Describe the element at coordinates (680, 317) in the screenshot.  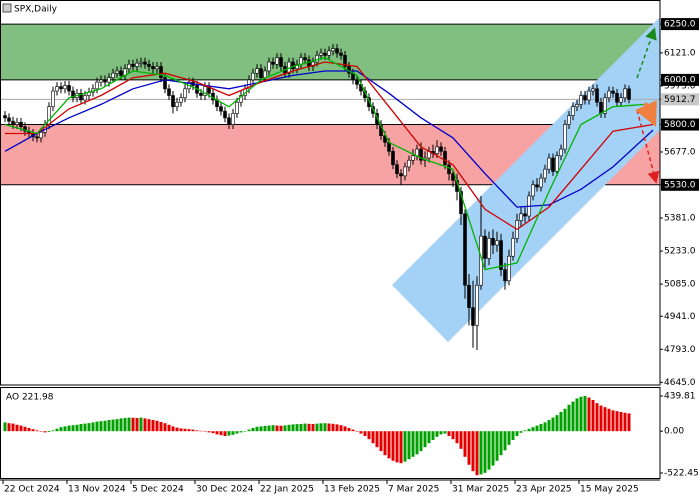
I see `y-tick-label: 4941.0` at that location.